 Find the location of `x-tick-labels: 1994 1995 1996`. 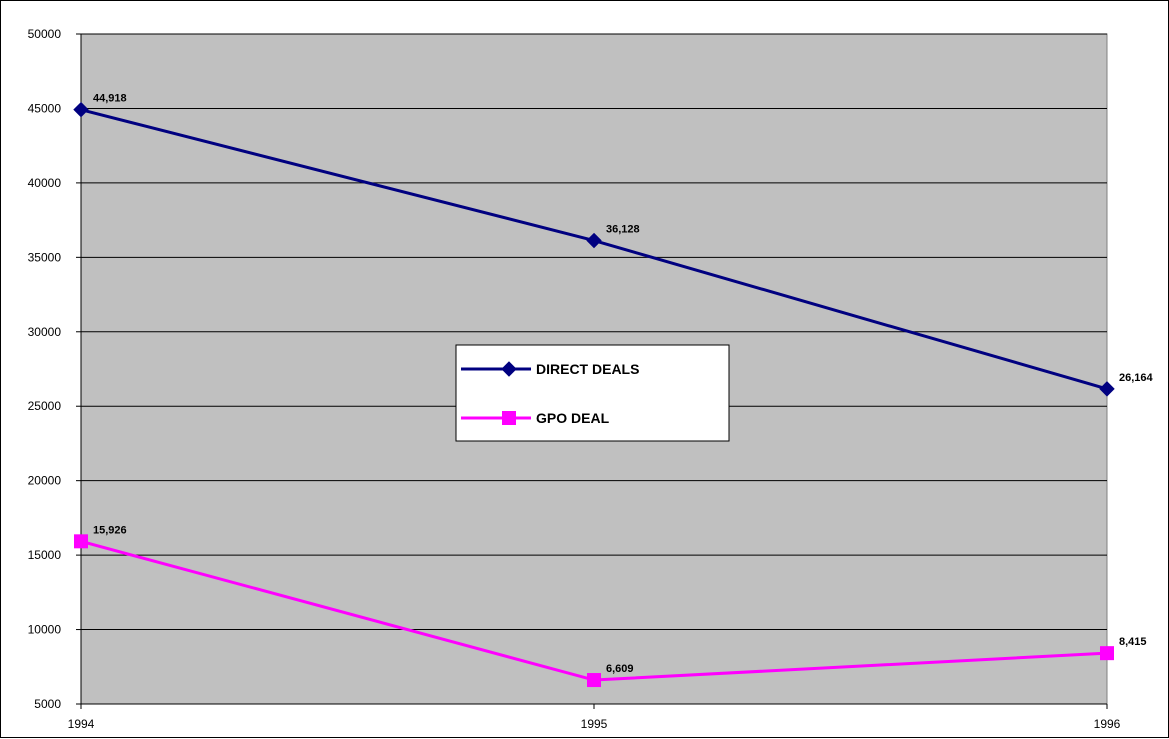

x-tick-labels: 1994 1995 1996 is located at coordinates (594, 724).